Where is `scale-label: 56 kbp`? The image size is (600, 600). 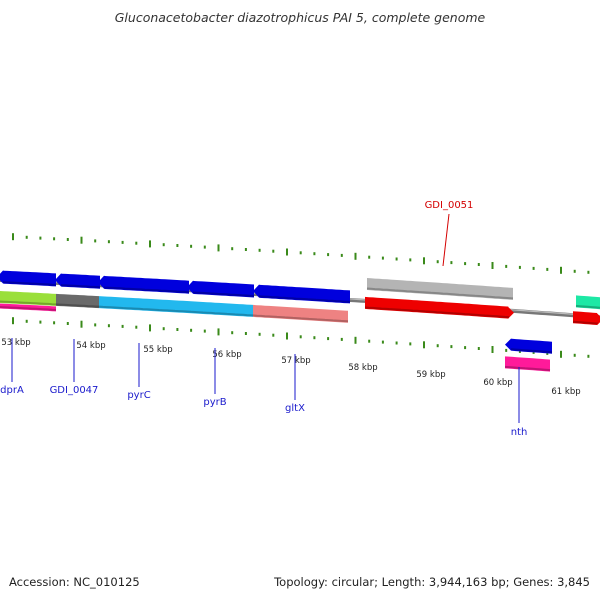
scale-label: 56 kbp is located at coordinates (226, 355).